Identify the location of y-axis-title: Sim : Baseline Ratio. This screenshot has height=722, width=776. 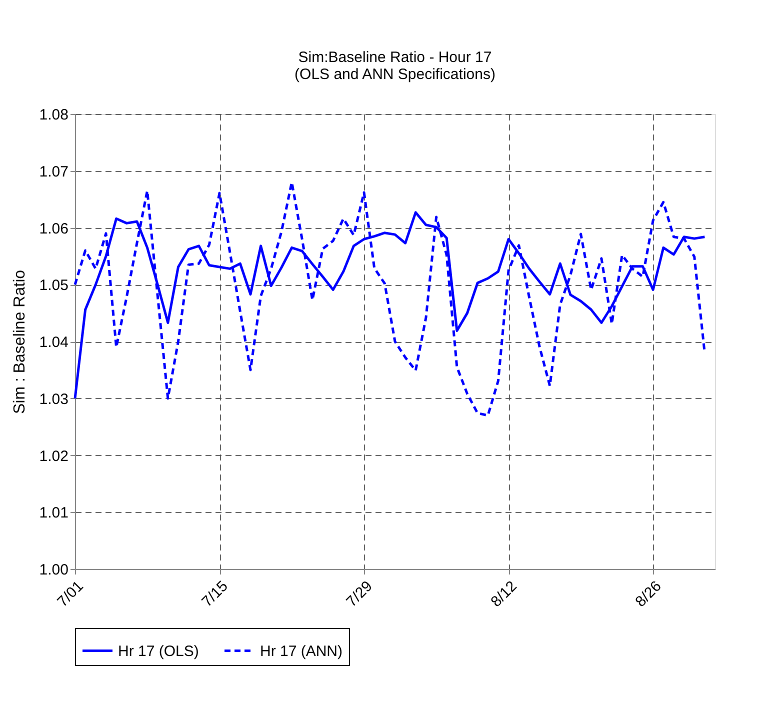
(19, 342).